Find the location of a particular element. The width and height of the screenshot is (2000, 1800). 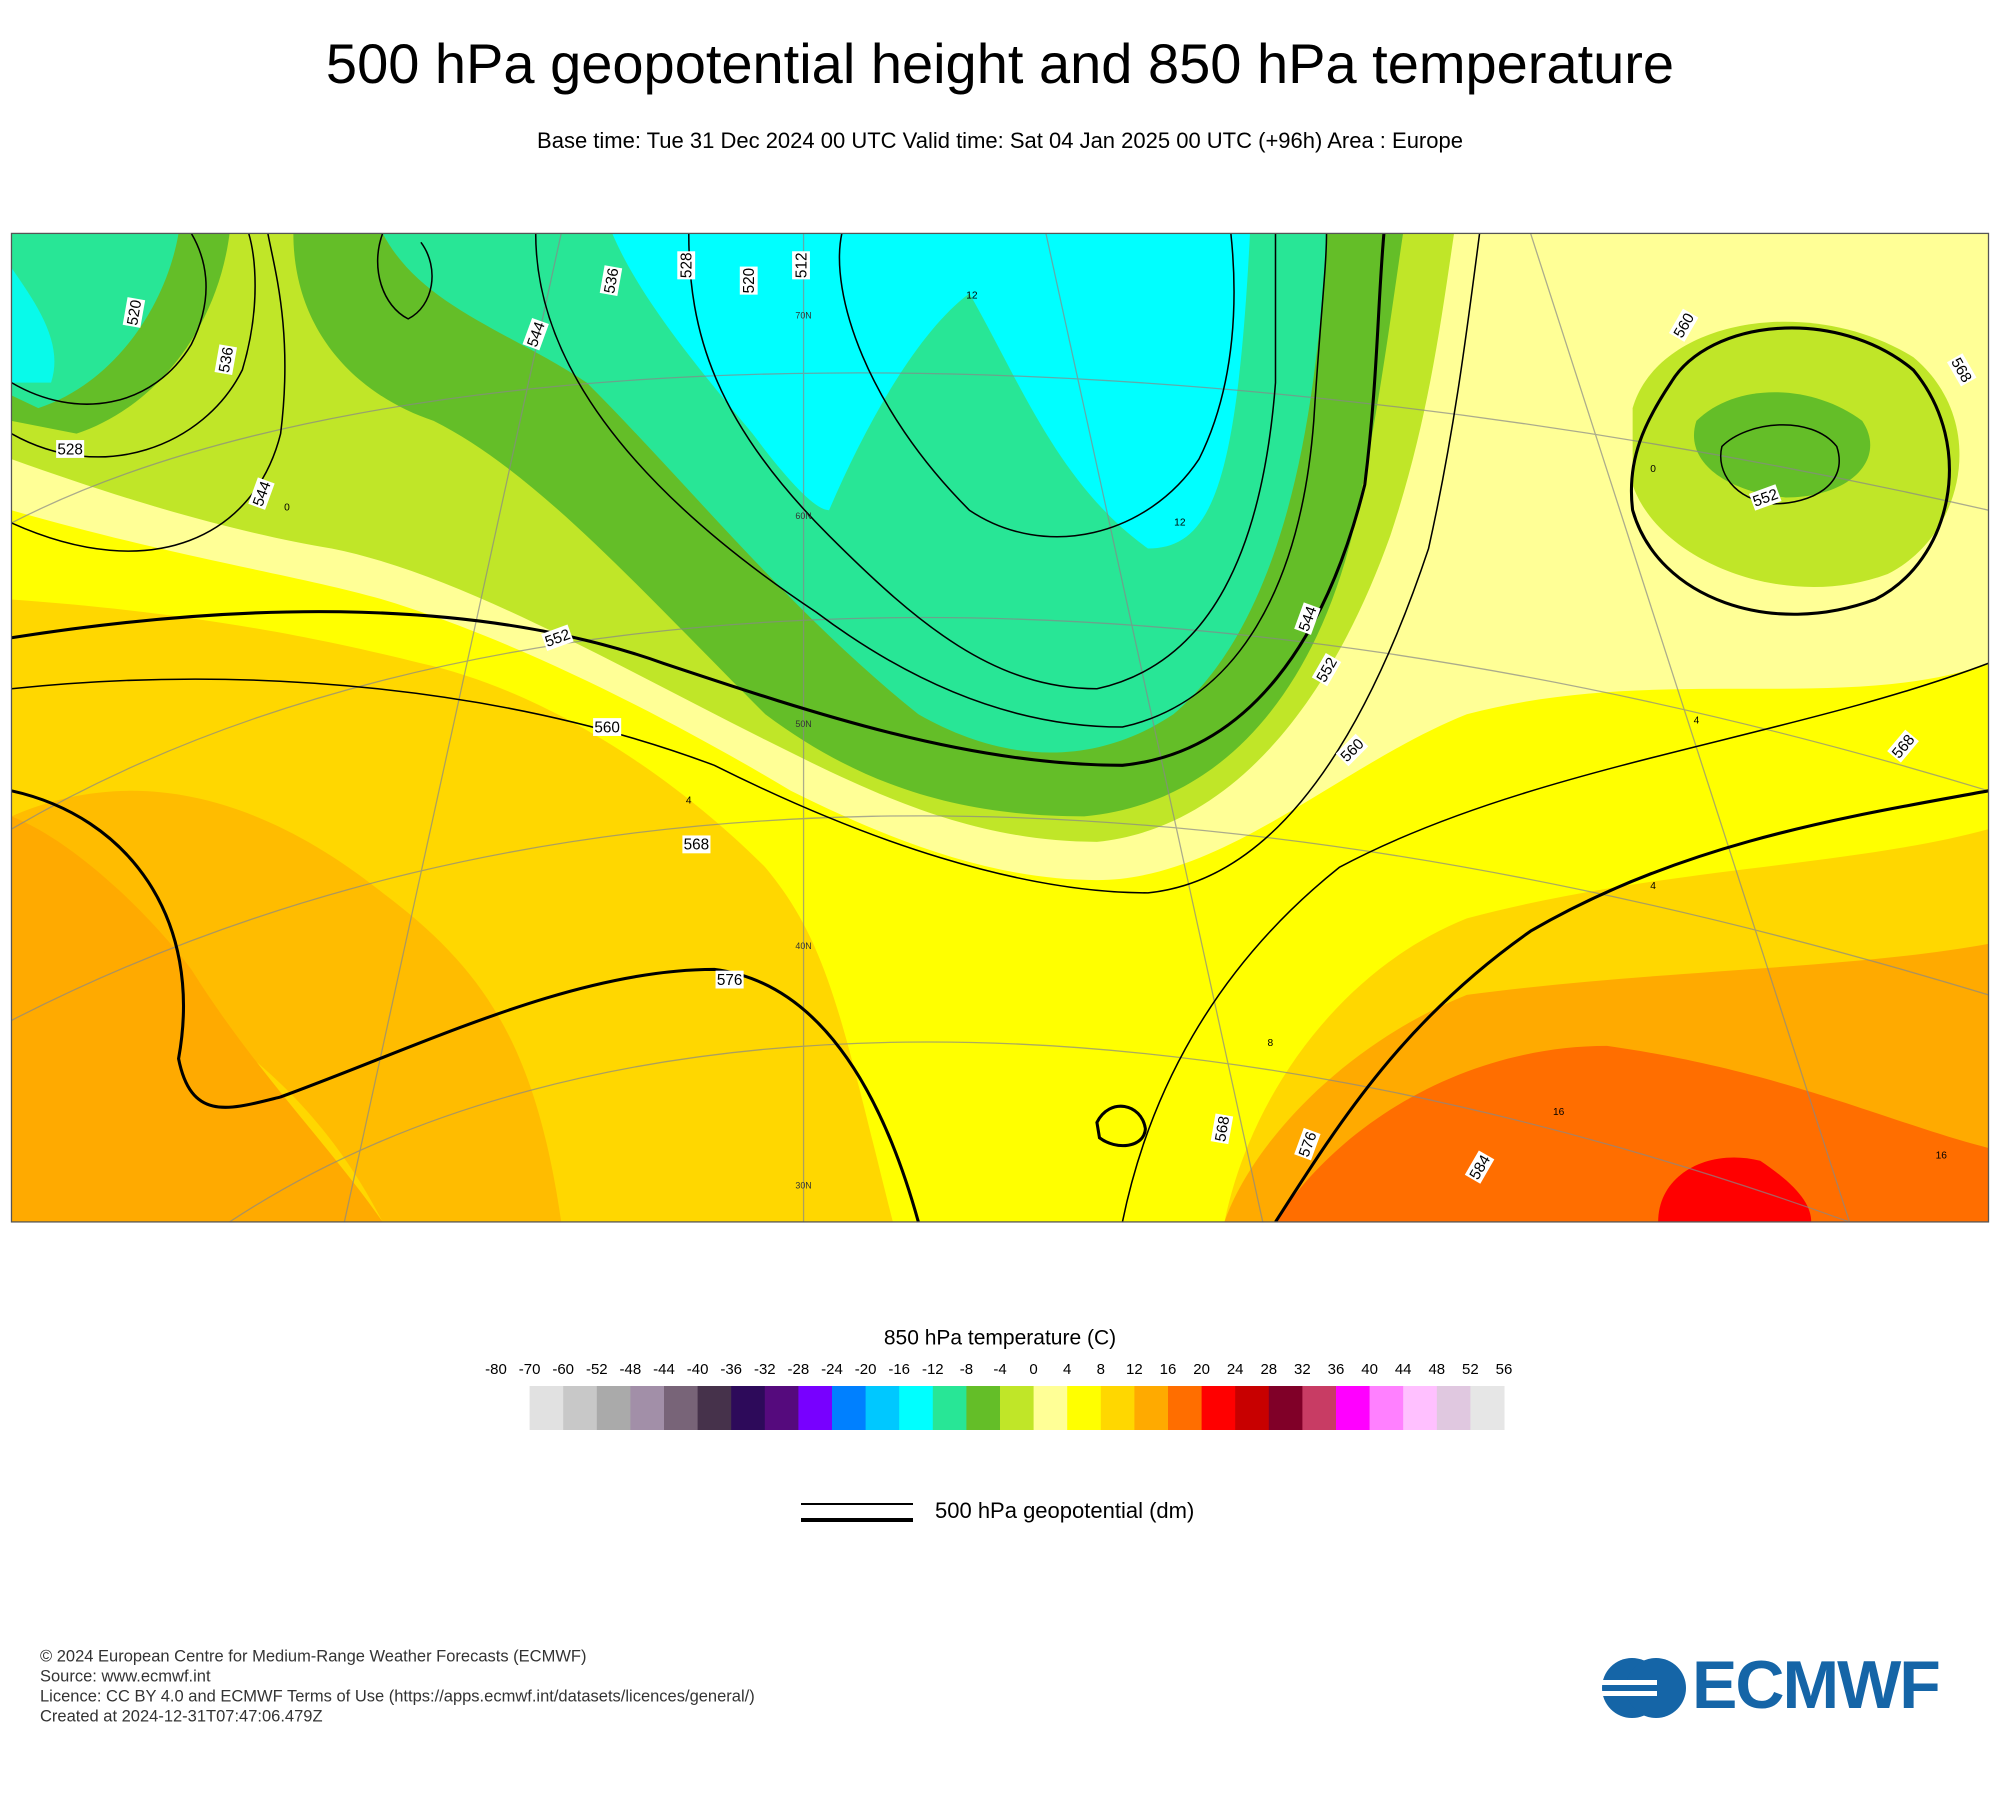

logo-text: ECMWF is located at coordinates (1815, 1685).